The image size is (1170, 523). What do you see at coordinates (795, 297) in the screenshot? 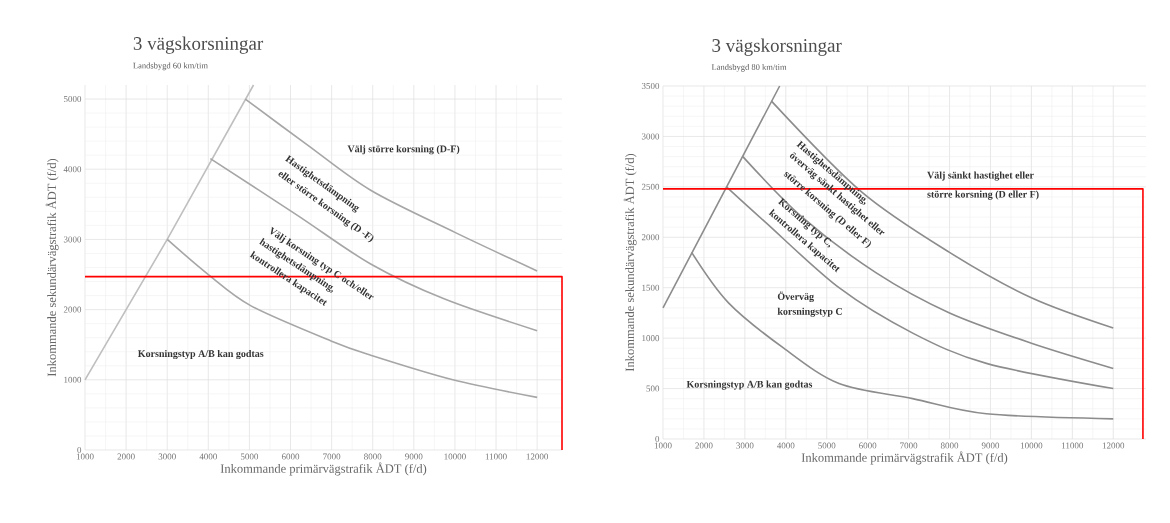
I see `annotation: Överväg` at bounding box center [795, 297].